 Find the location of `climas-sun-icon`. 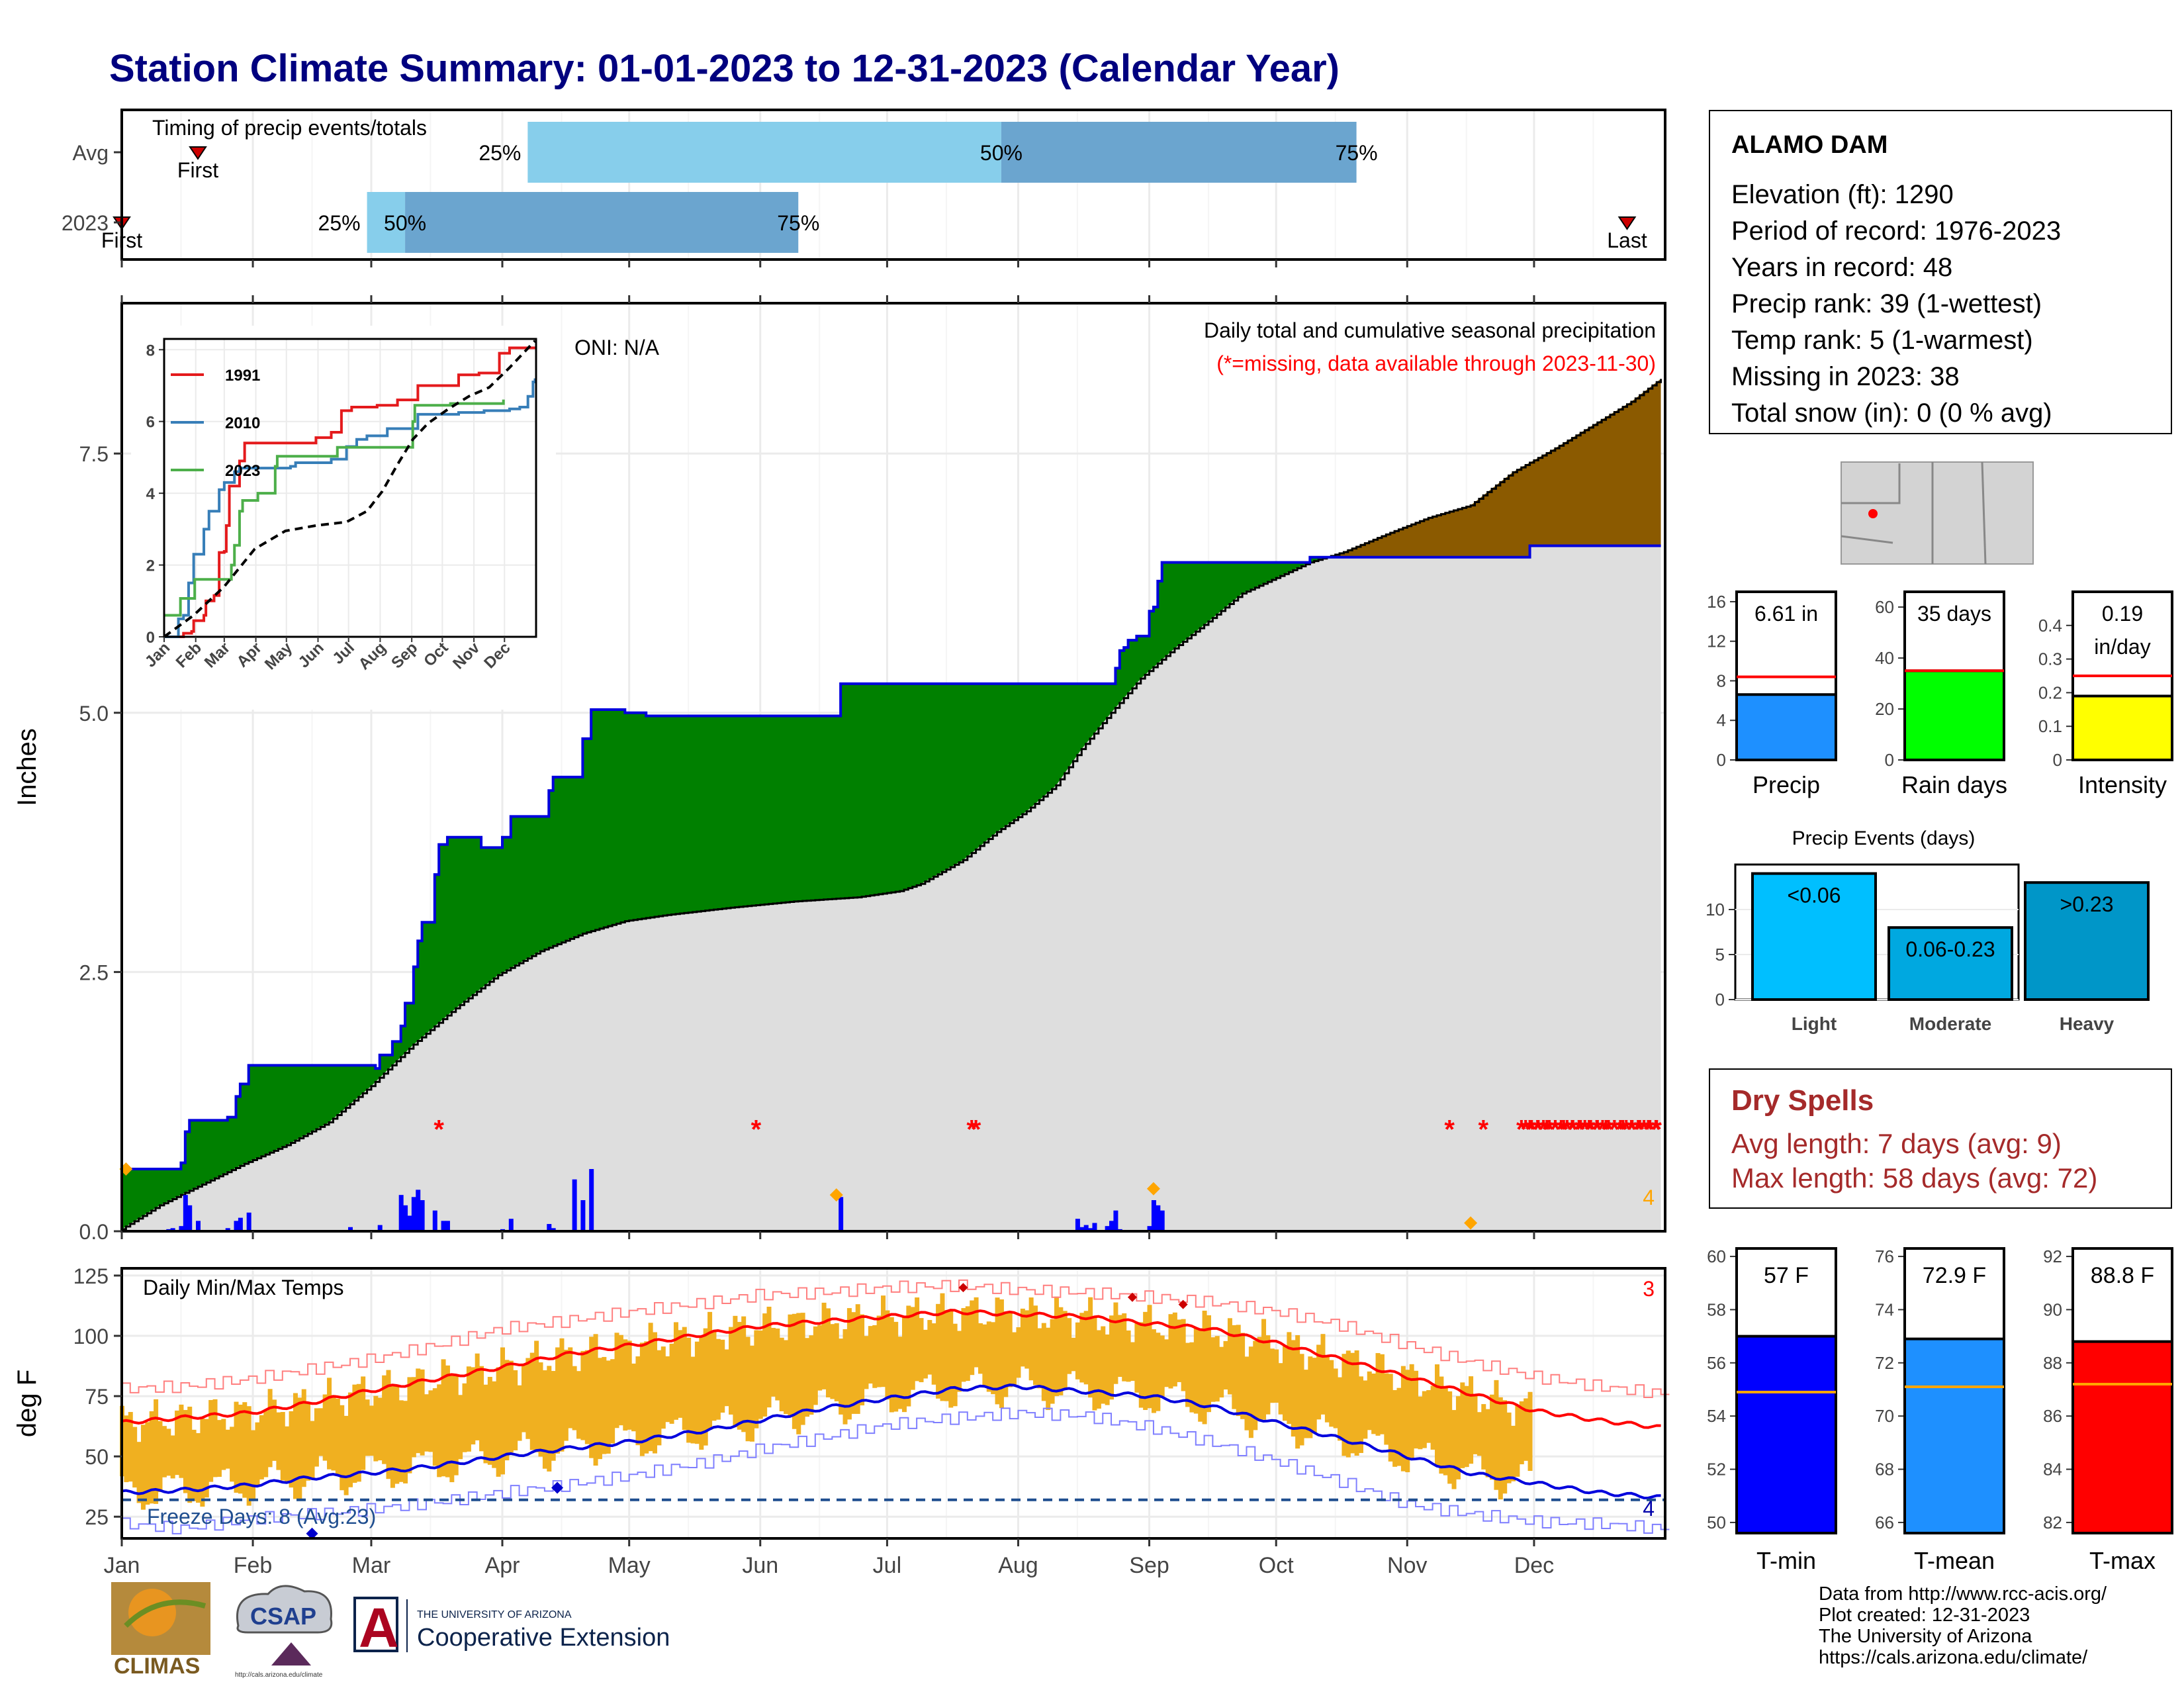

climas-sun-icon is located at coordinates (152, 1612).